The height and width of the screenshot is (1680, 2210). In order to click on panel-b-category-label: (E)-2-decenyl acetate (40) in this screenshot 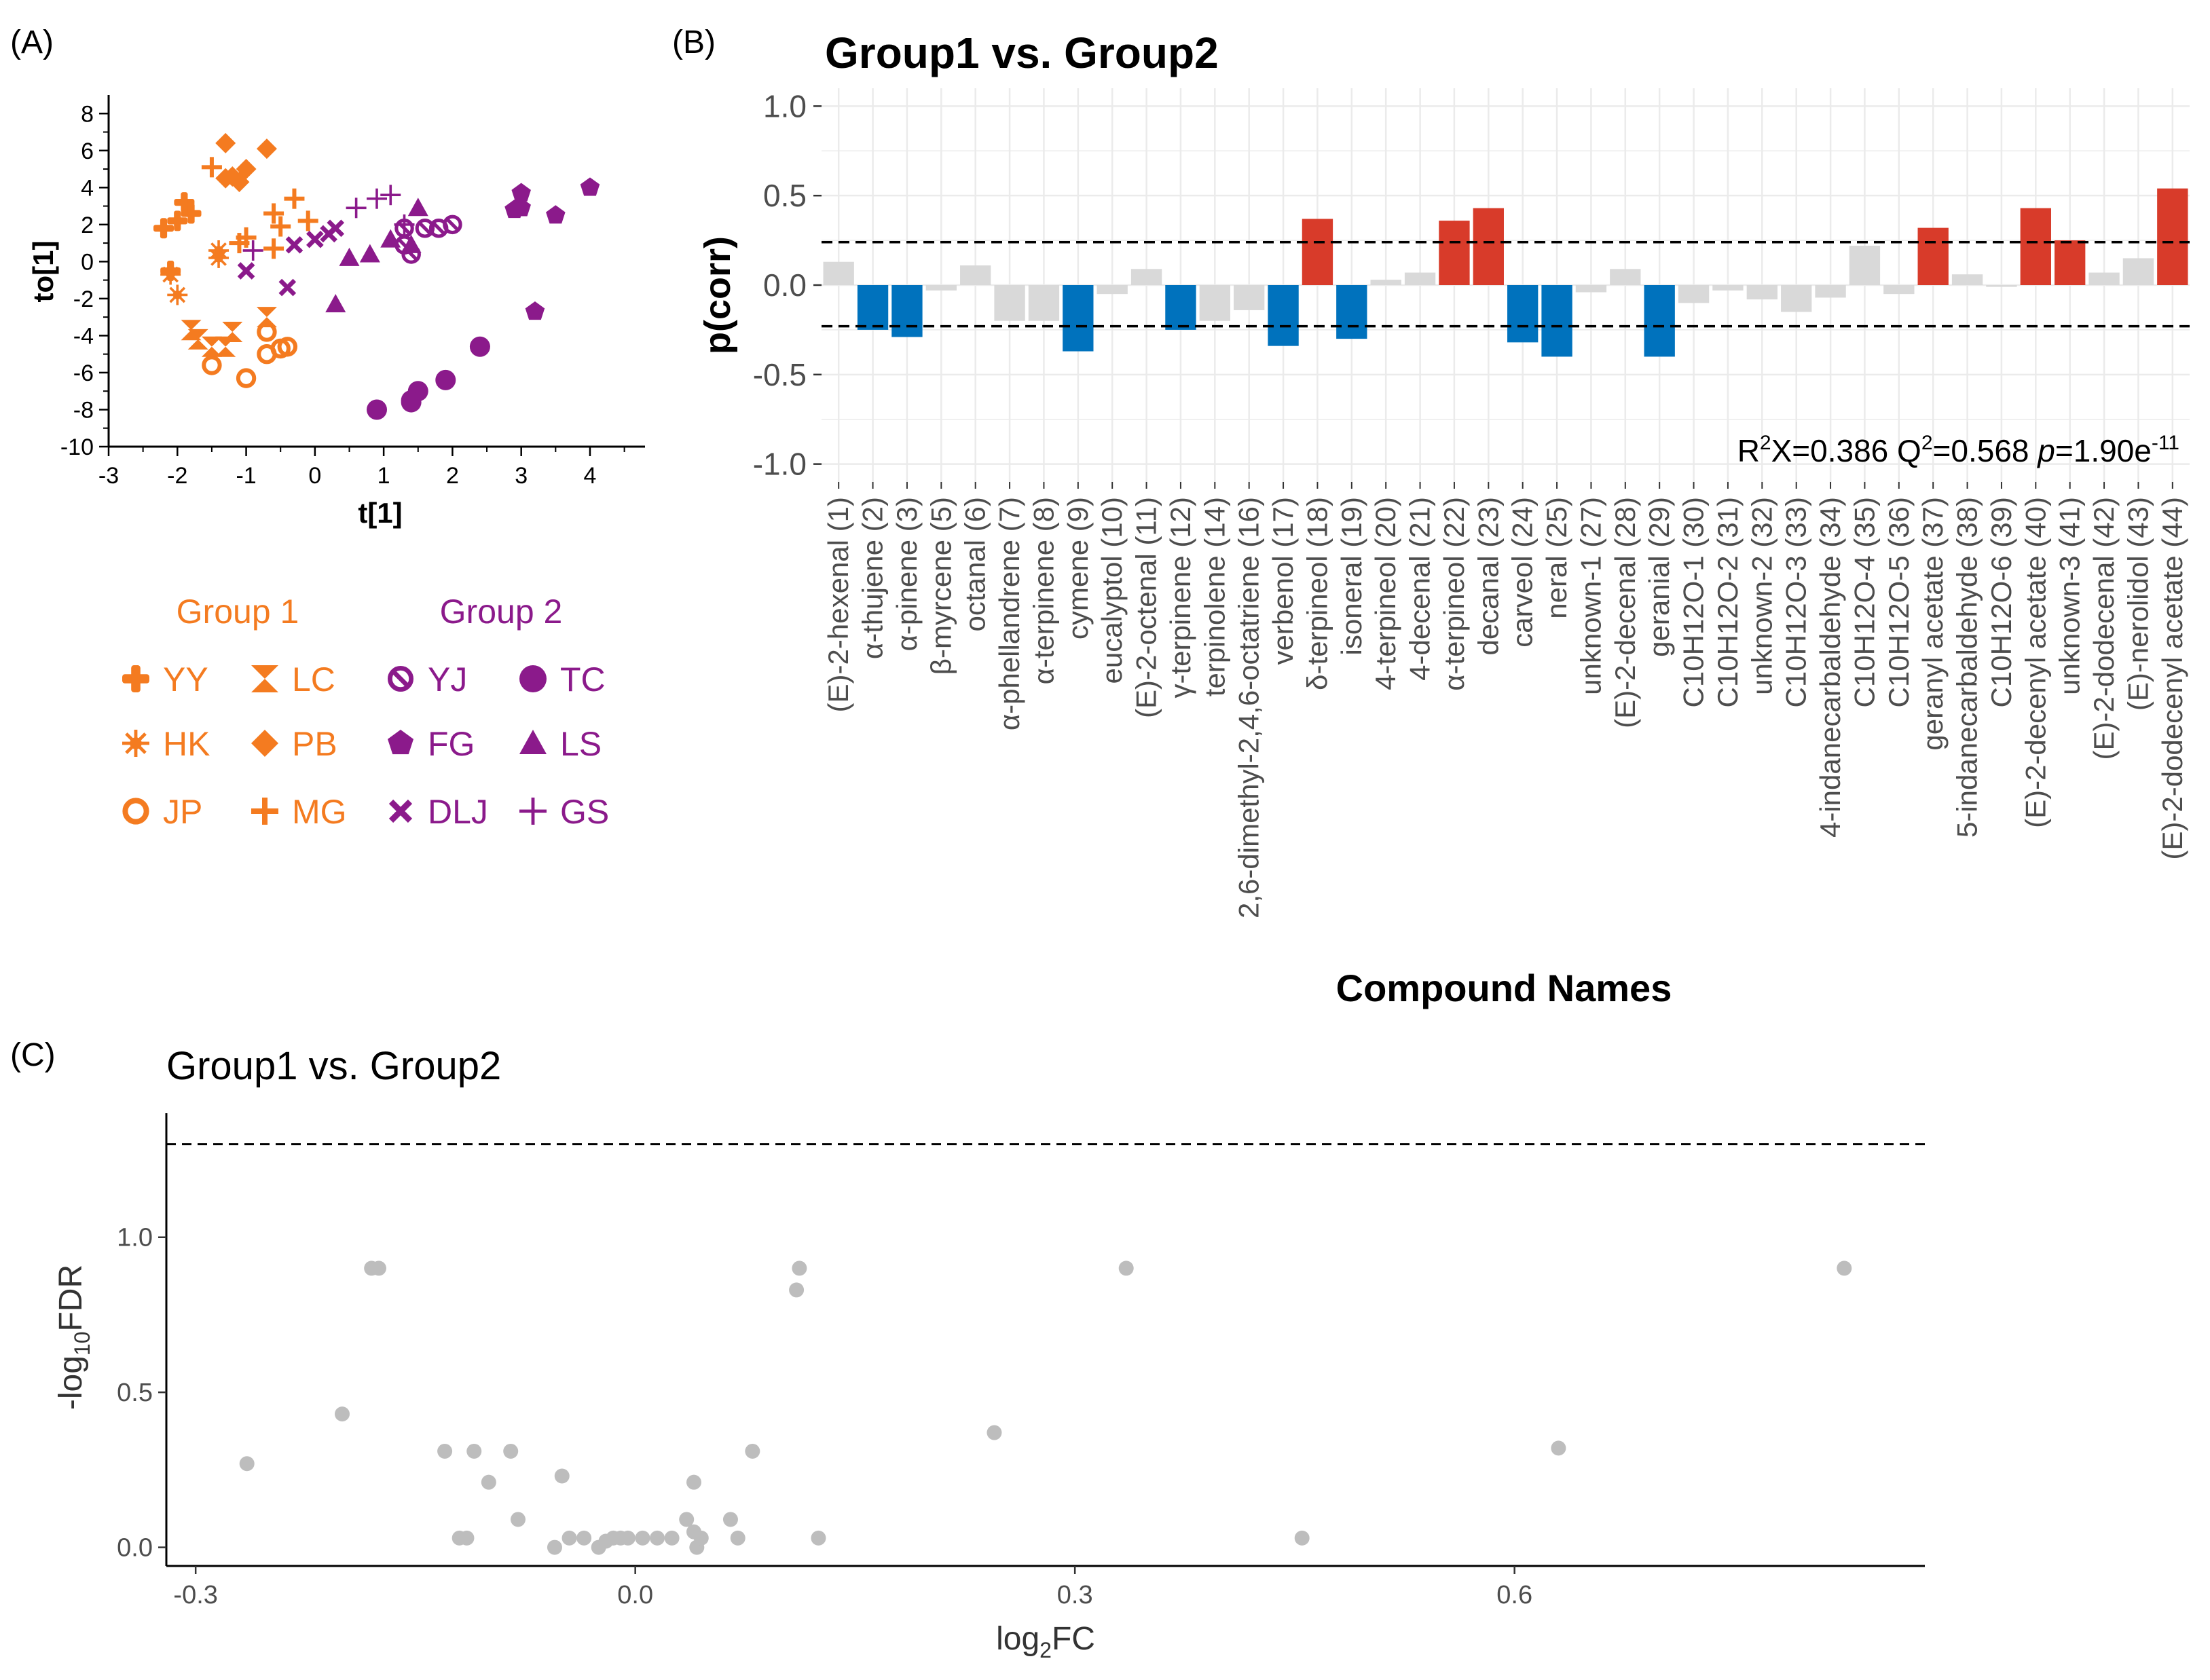, I will do `click(2035, 663)`.